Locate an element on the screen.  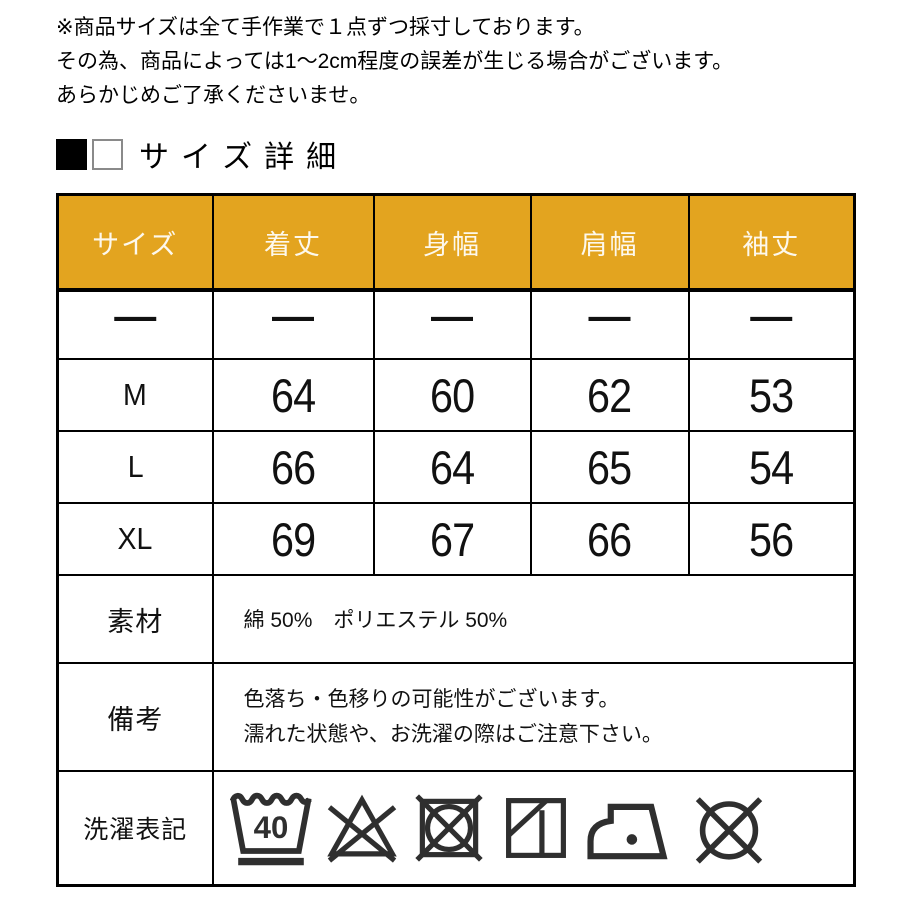
column-header-sleeve: 袖丈 is located at coordinates (771, 242).